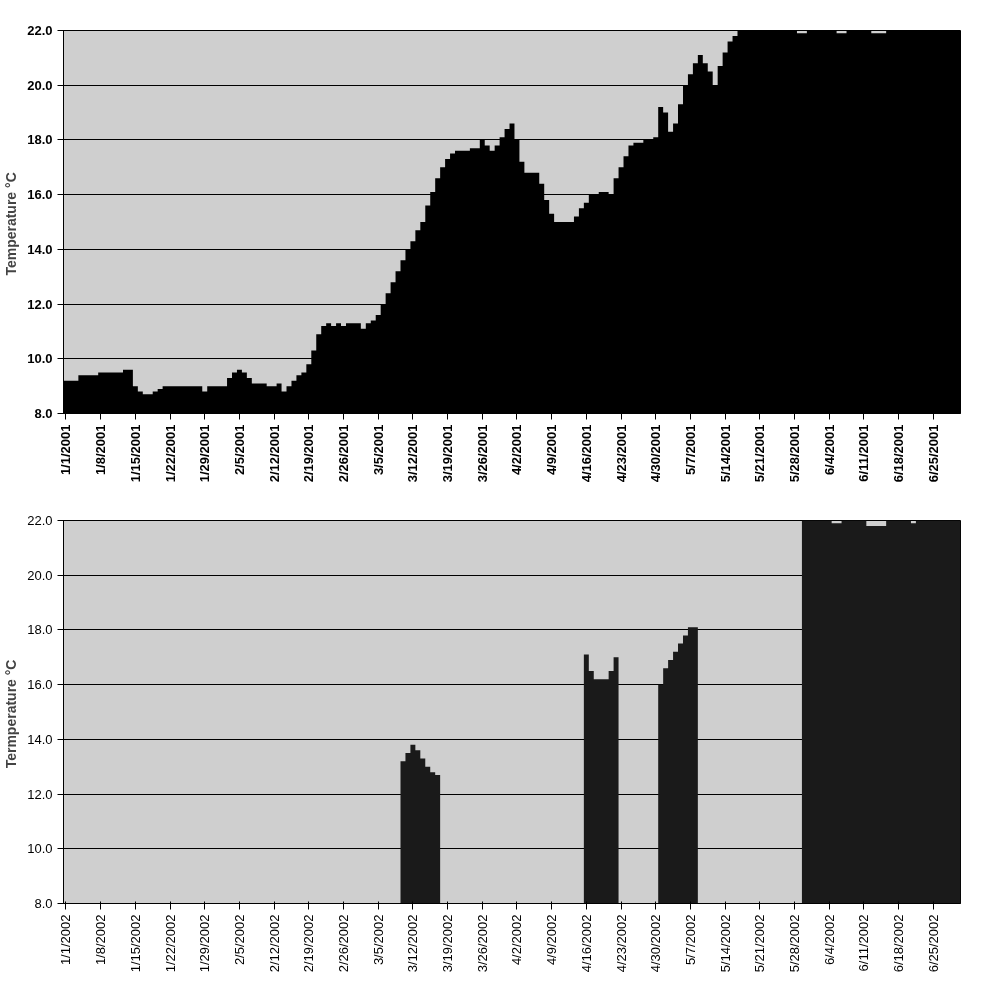 This screenshot has width=1003, height=981. I want to click on x-tick-label: 5/14/2002, so click(725, 943).